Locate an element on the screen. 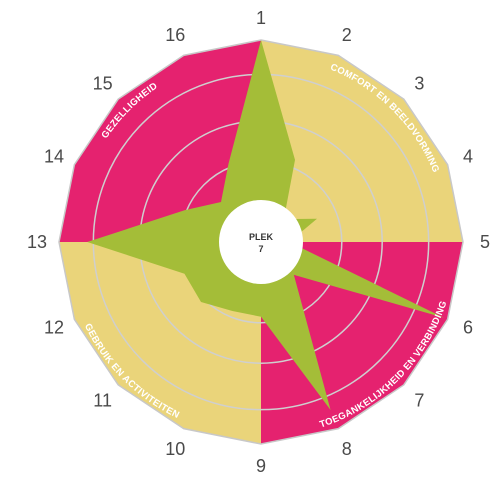 The height and width of the screenshot is (478, 492). axis-label-10: 10 is located at coordinates (175, 449).